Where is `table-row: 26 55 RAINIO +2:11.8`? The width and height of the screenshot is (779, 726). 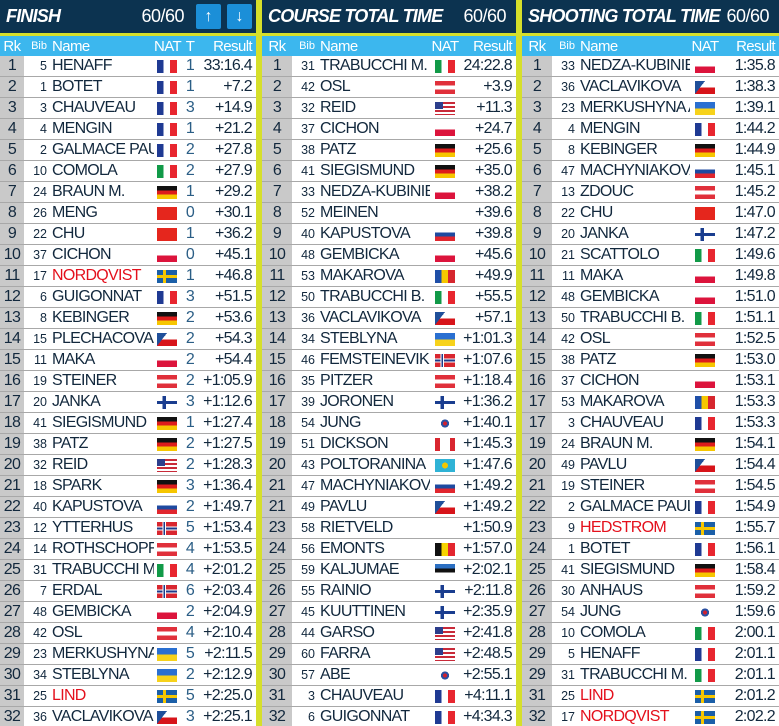
table-row: 26 55 RAINIO +2:11.8 is located at coordinates (389, 591).